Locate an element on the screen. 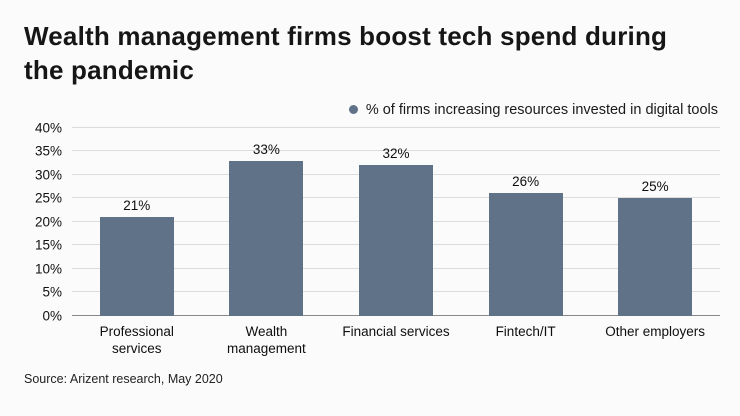 The width and height of the screenshot is (740, 416). x-axis-label-fintech-it: Fintech/IT is located at coordinates (525, 331).